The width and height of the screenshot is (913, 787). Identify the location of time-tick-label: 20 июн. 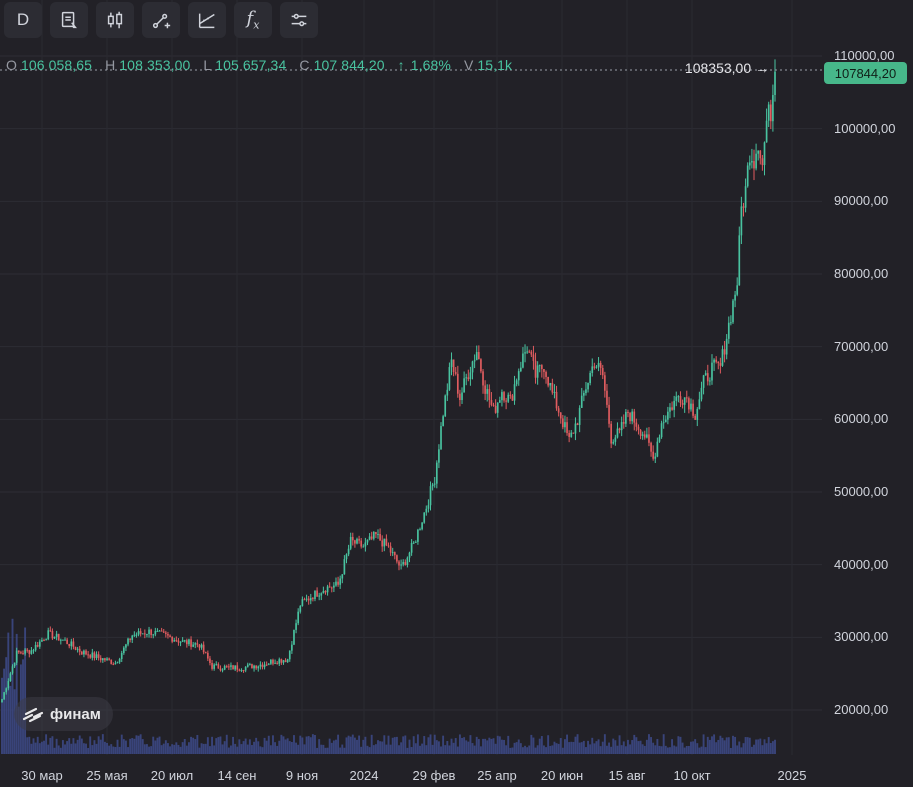
(562, 775).